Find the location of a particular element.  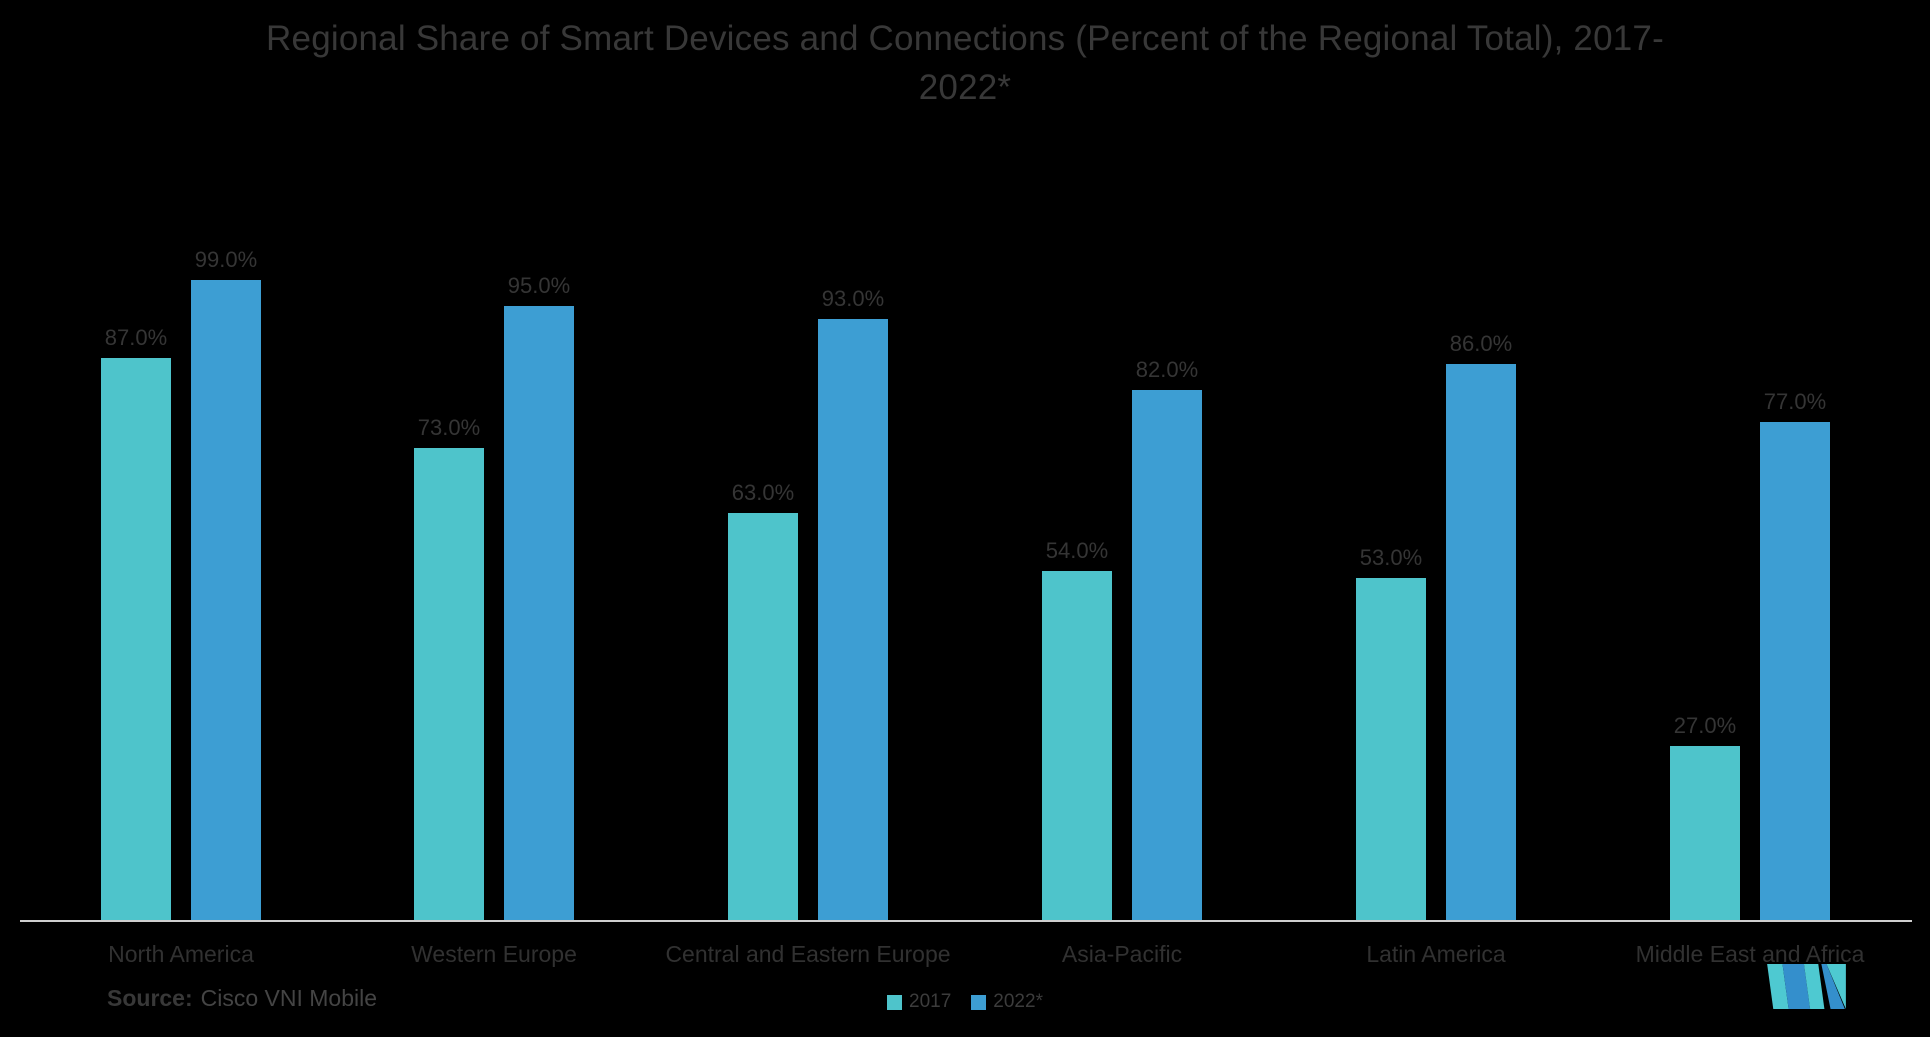

bar-2017-western-europe is located at coordinates (449, 684).